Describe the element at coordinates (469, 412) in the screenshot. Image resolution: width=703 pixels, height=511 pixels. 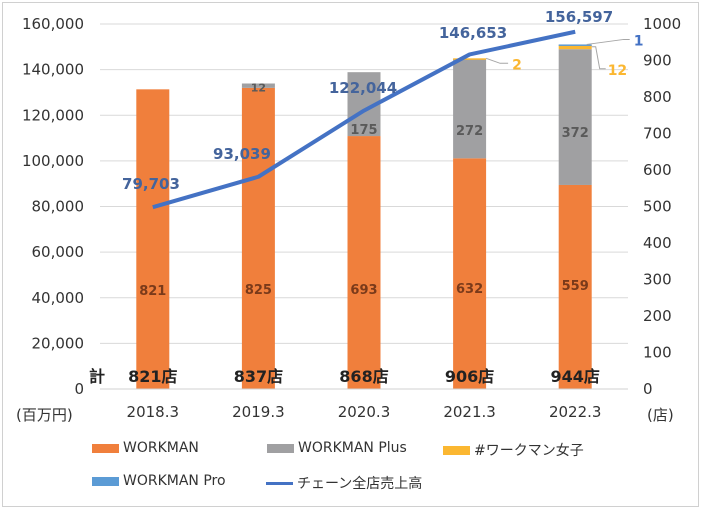
I see `x-tick-label: 2021.3` at that location.